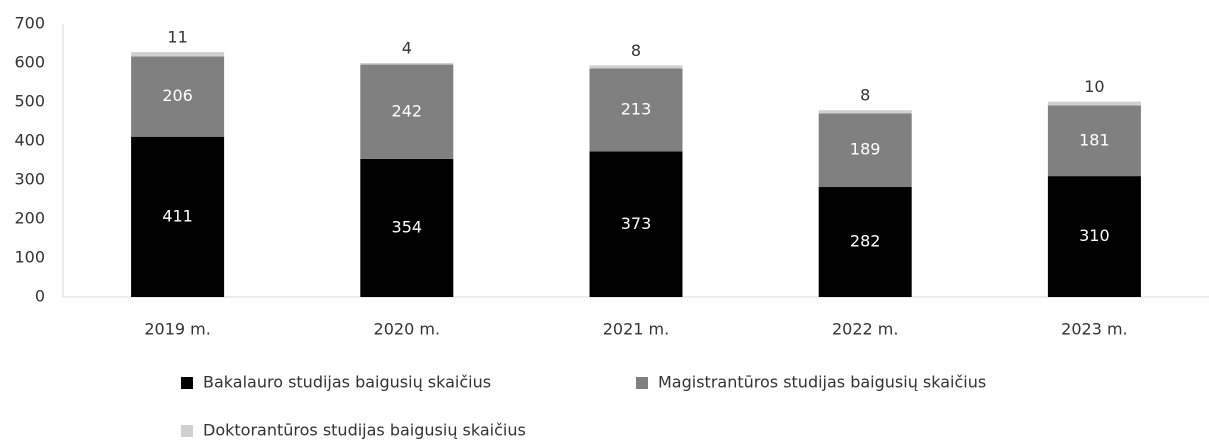 Image resolution: width=1209 pixels, height=441 pixels. I want to click on y-tick-label: 0, so click(40, 296).